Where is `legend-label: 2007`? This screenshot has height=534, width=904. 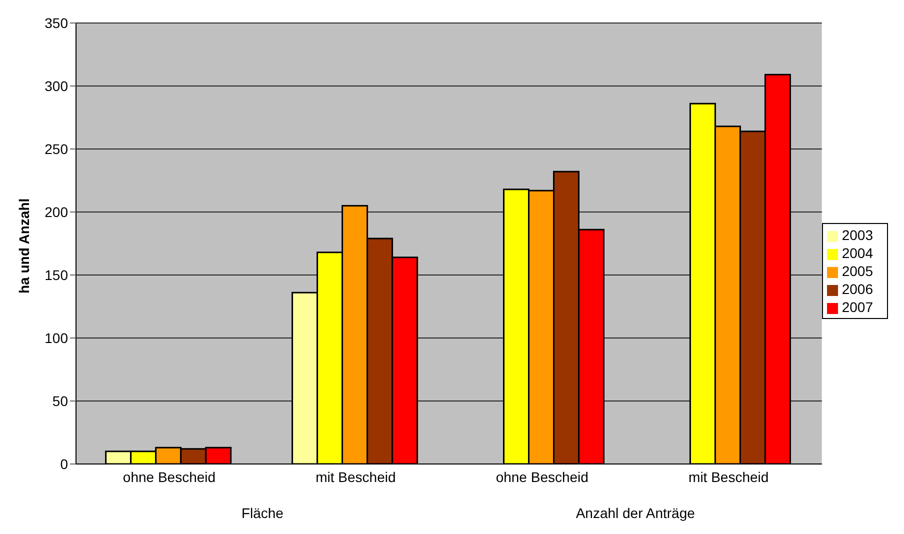 legend-label: 2007 is located at coordinates (857, 307).